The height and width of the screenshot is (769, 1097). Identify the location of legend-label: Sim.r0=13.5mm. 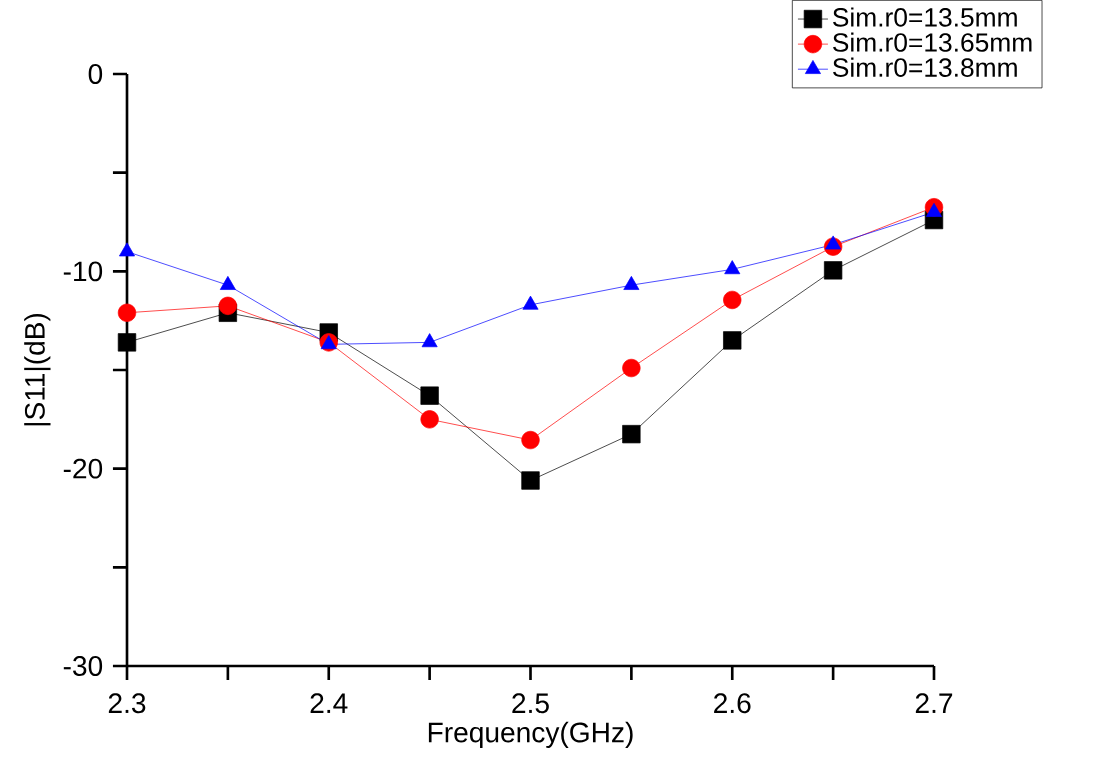
(925, 17).